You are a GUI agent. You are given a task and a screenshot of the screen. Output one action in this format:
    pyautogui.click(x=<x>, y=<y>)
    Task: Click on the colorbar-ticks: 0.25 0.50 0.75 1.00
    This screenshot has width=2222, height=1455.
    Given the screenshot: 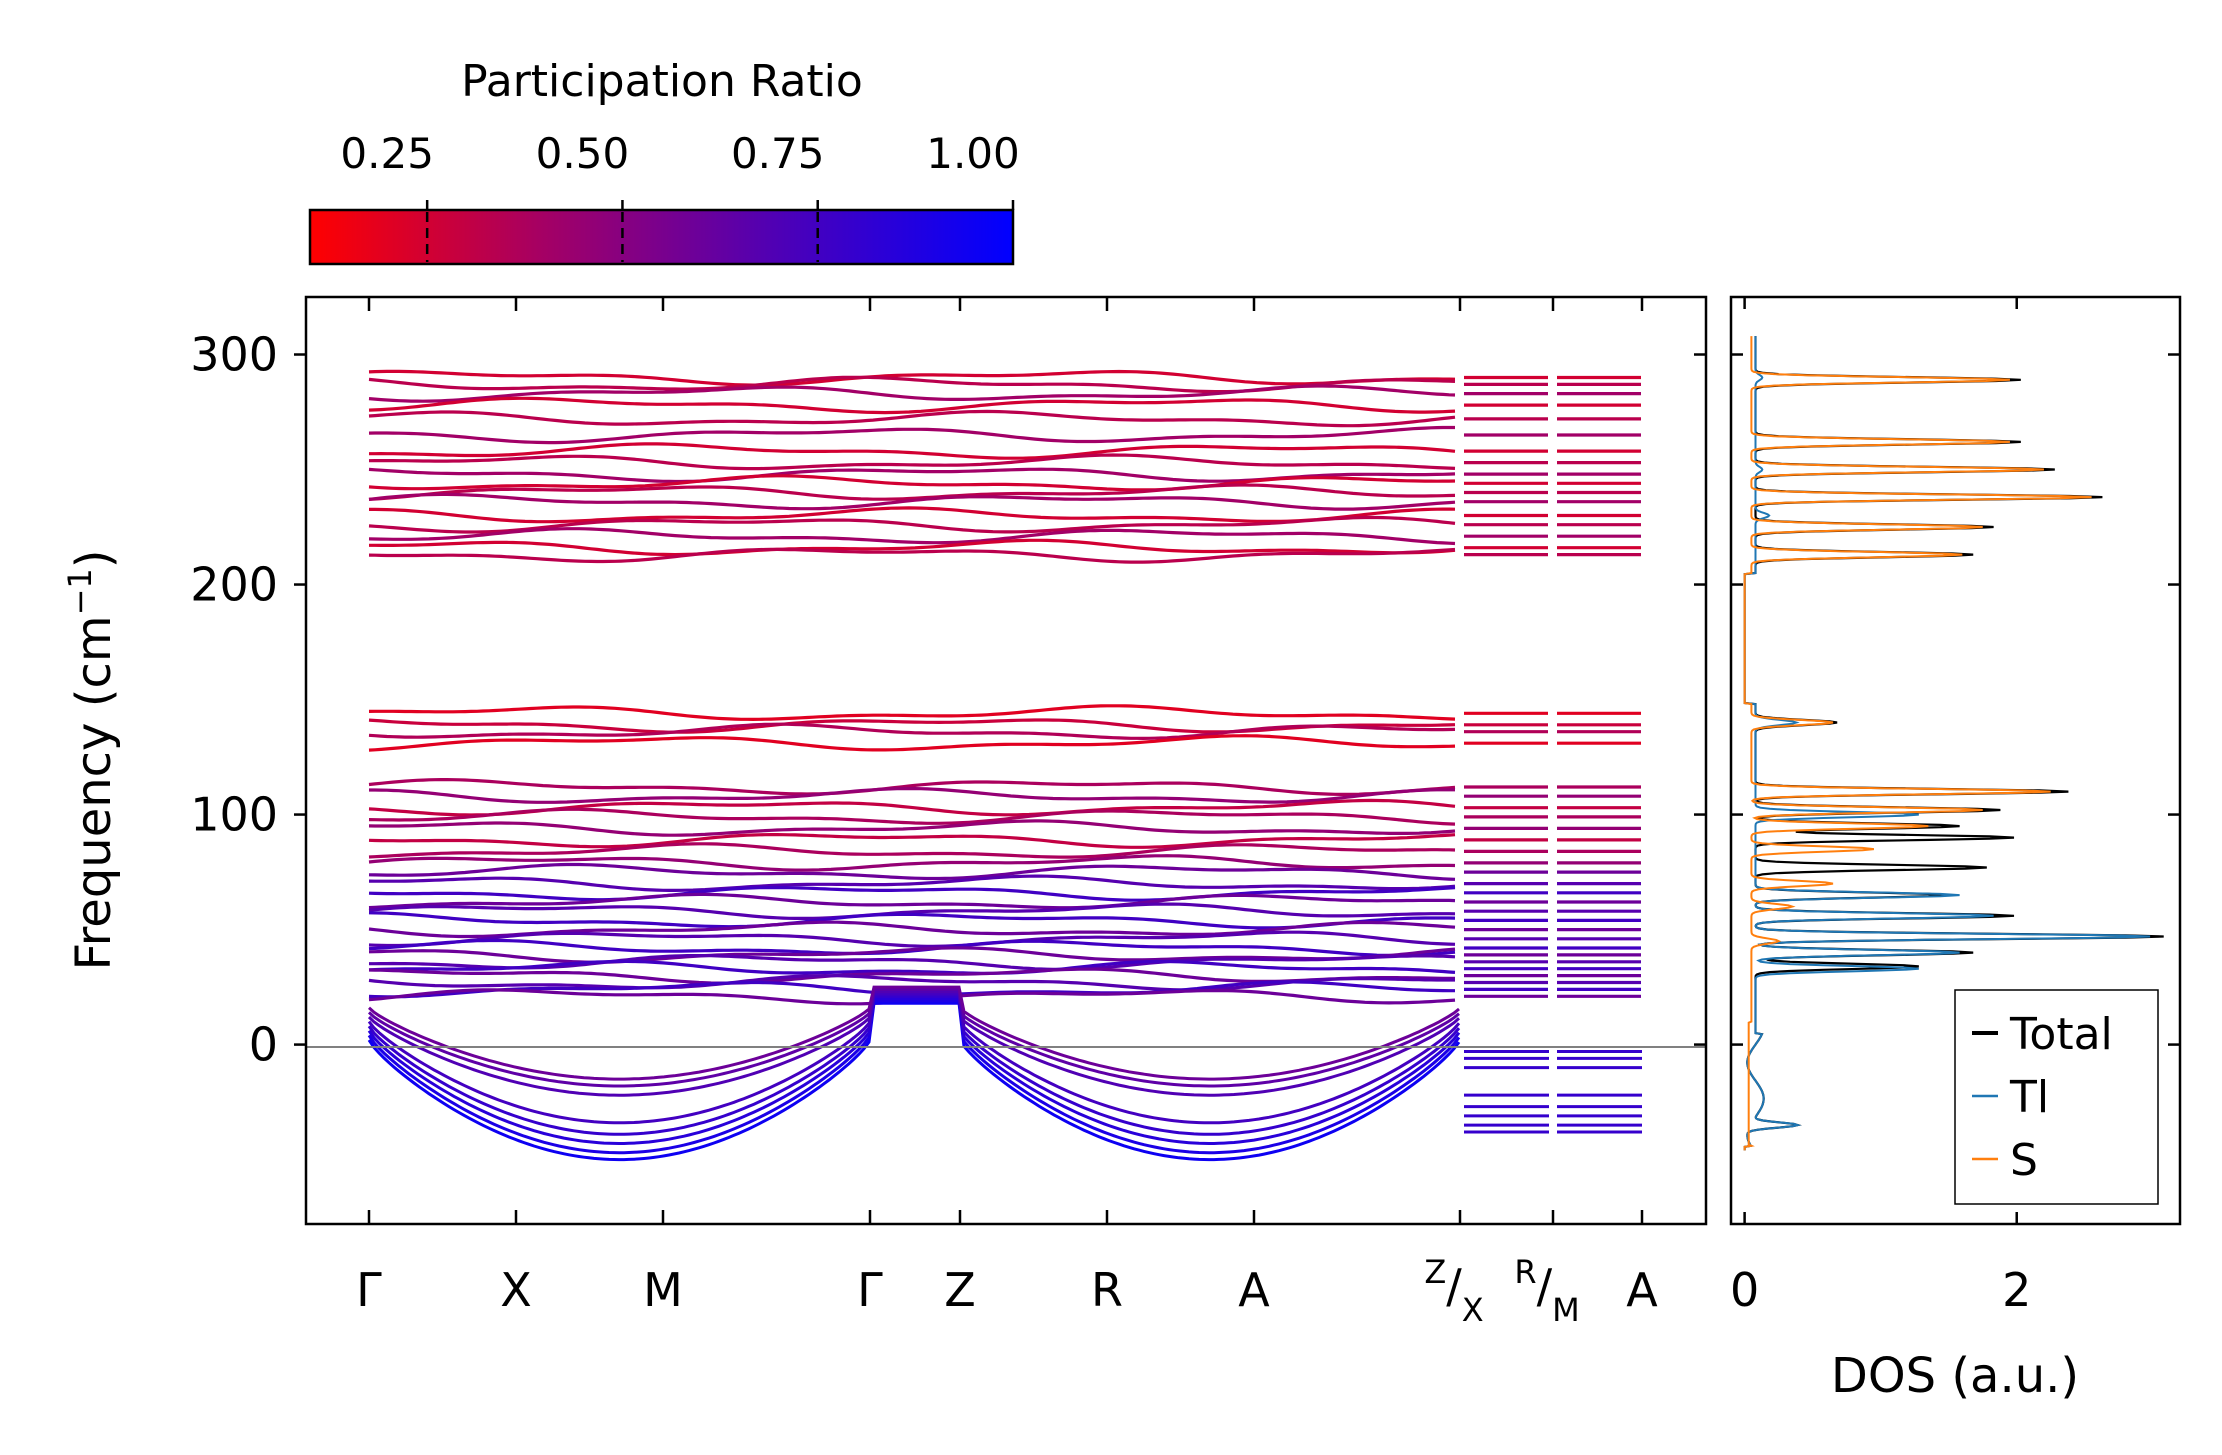 What is the action you would take?
    pyautogui.click(x=680, y=195)
    